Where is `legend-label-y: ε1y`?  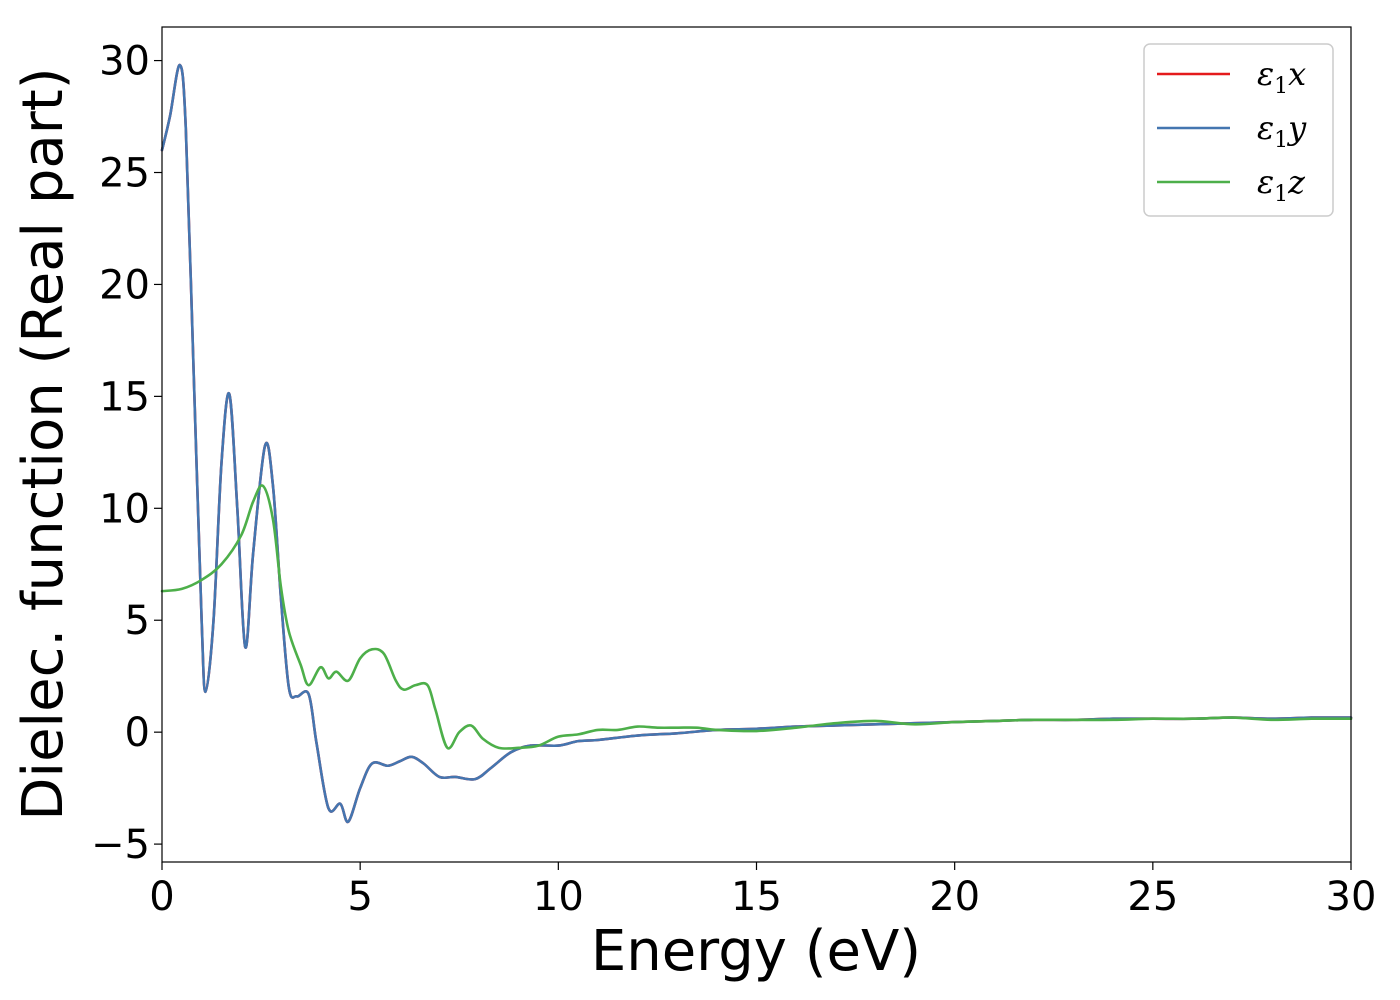
legend-label-y: ε1y is located at coordinates (1282, 131).